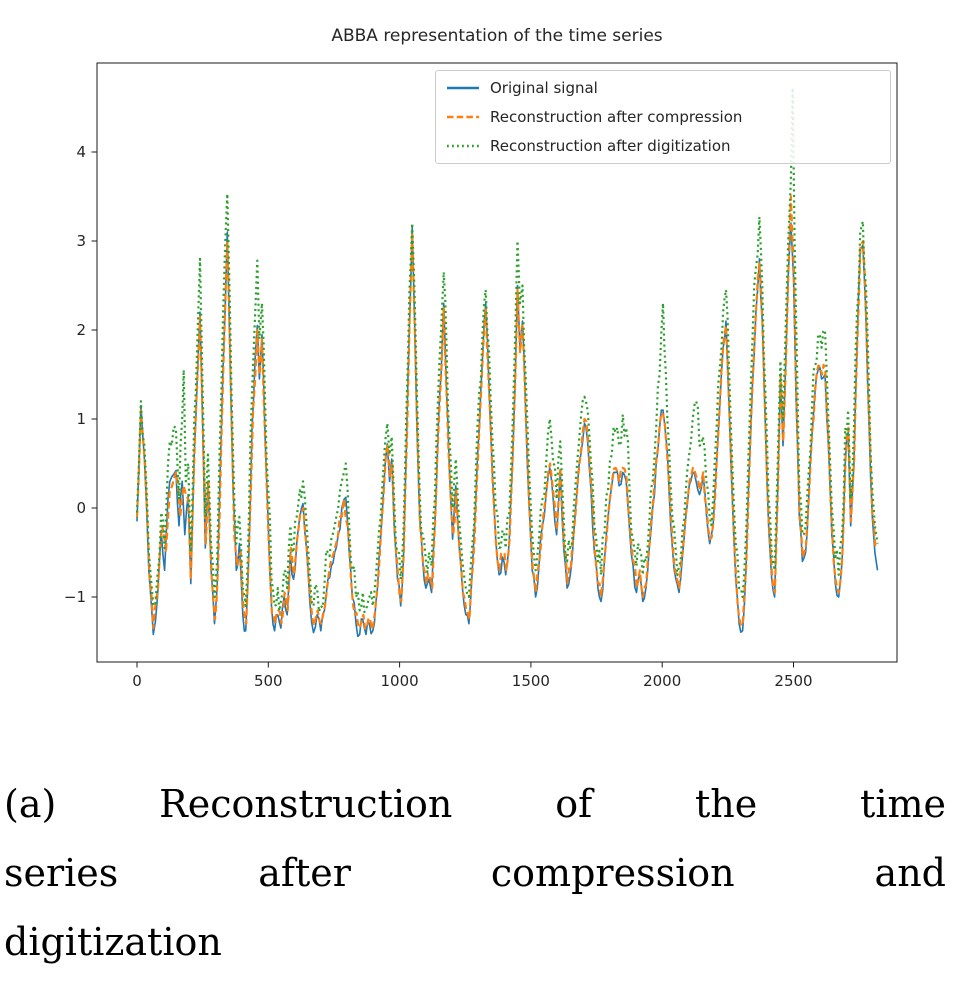 The width and height of the screenshot is (958, 986). Describe the element at coordinates (463, 87) in the screenshot. I see `legend-line-solid-icon` at that location.